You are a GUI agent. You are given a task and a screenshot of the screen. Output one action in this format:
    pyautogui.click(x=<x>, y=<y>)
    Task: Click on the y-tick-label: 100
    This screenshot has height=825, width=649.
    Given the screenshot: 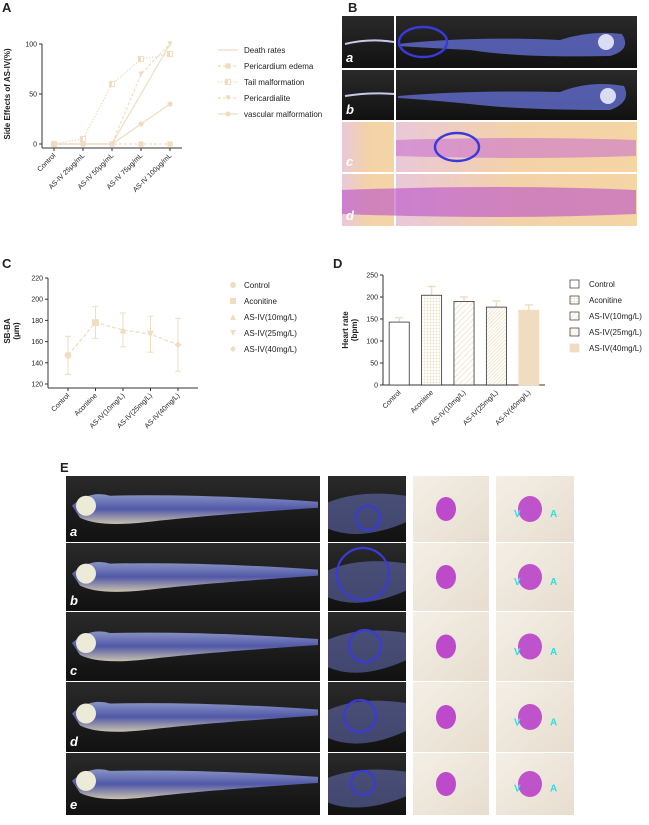 What is the action you would take?
    pyautogui.click(x=372, y=342)
    